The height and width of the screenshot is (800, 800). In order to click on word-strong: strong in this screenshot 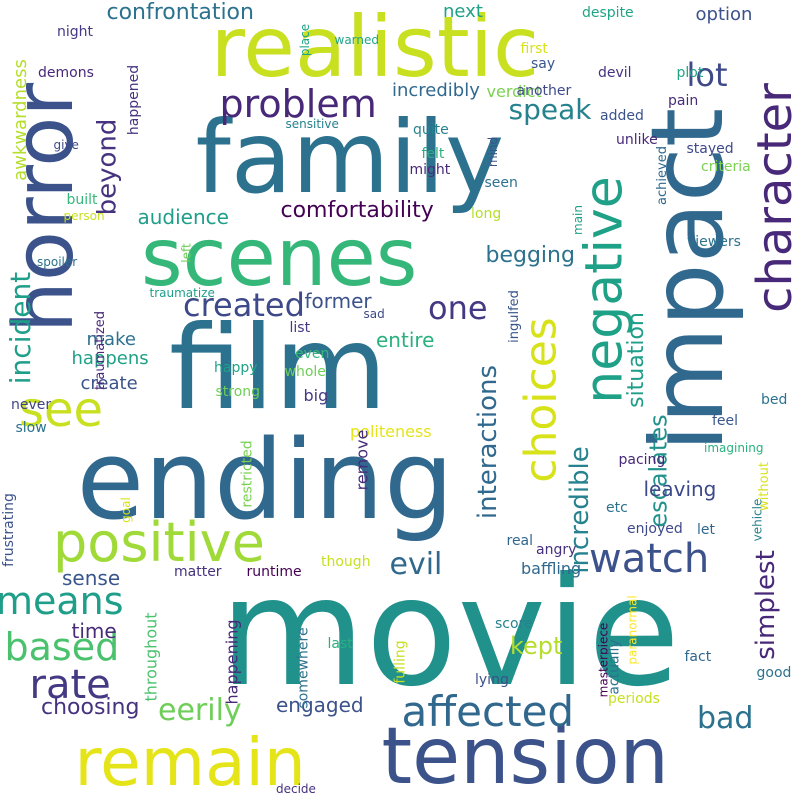, I will do `click(238, 392)`.